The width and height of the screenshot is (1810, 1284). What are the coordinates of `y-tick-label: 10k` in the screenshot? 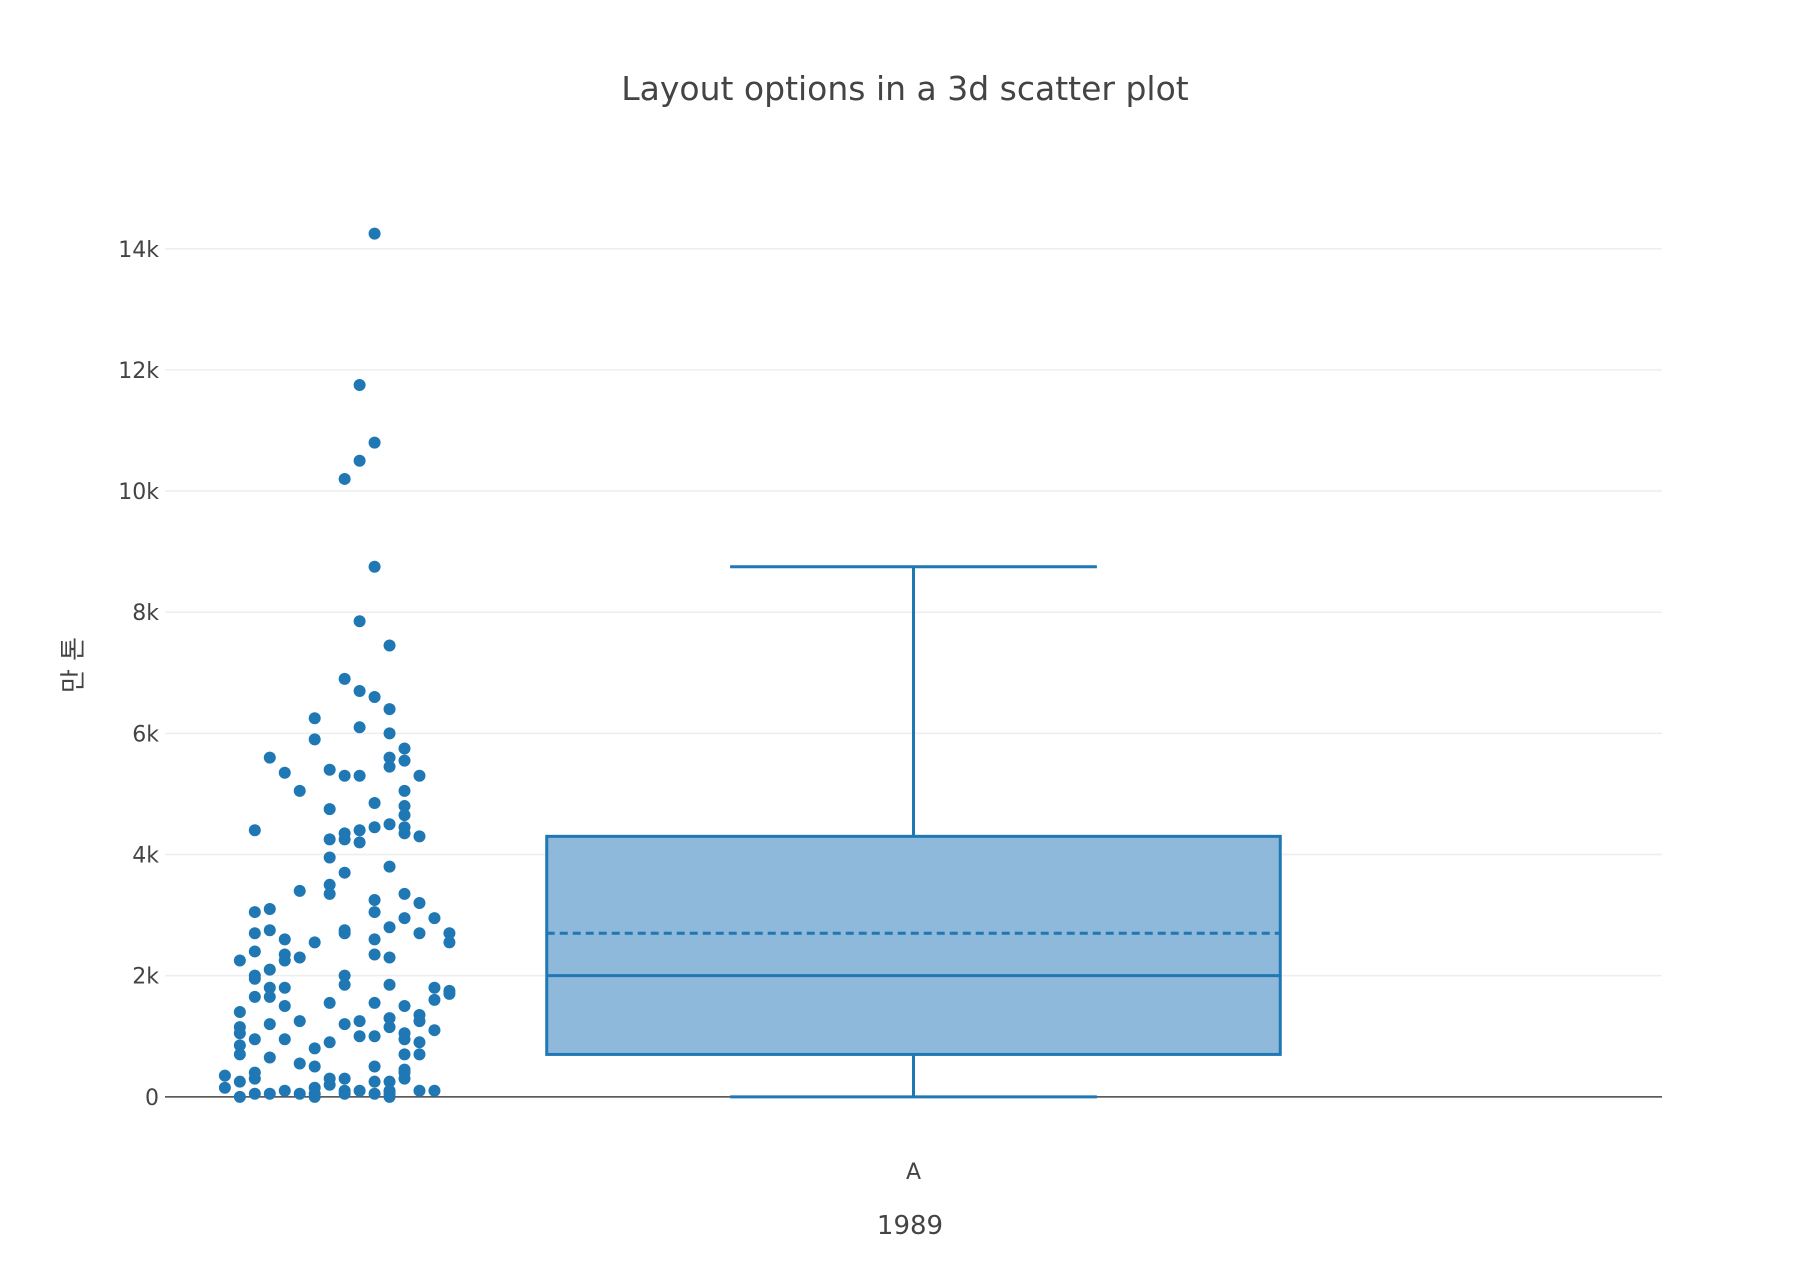 It's located at (138, 492).